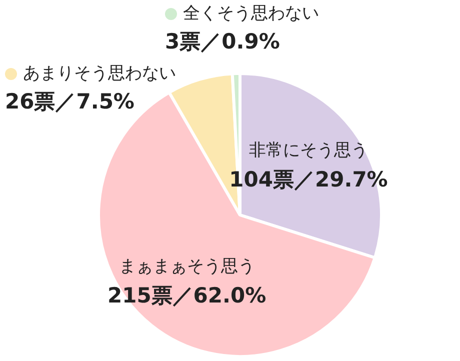  I want to click on data-label: 26票／7.5%, so click(69, 101).